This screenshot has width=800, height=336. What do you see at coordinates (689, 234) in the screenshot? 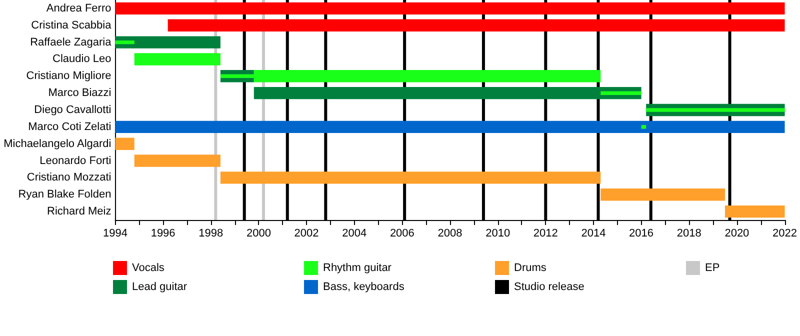
I see `x-tick-label: 2018` at bounding box center [689, 234].